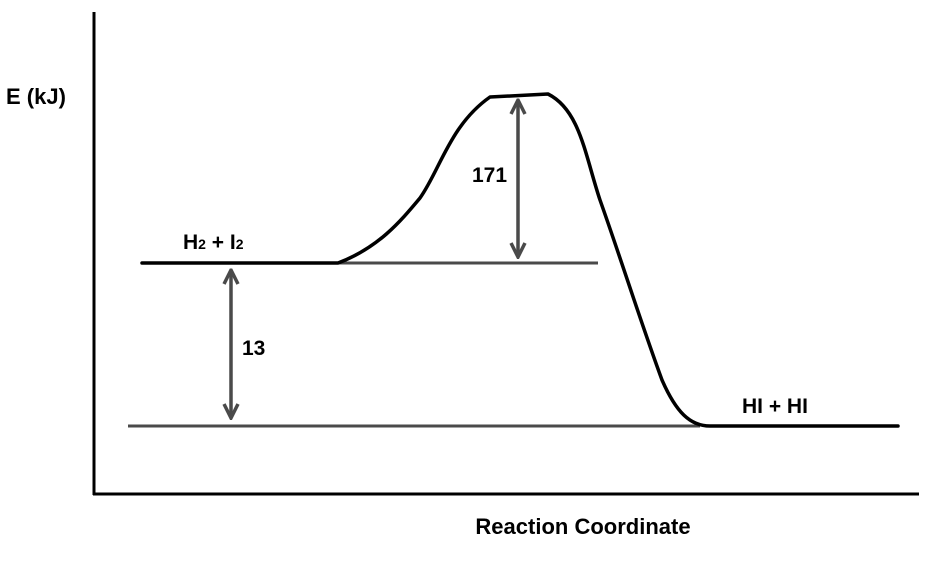  Describe the element at coordinates (36, 96) in the screenshot. I see `y-axis-label: E (kJ)` at that location.